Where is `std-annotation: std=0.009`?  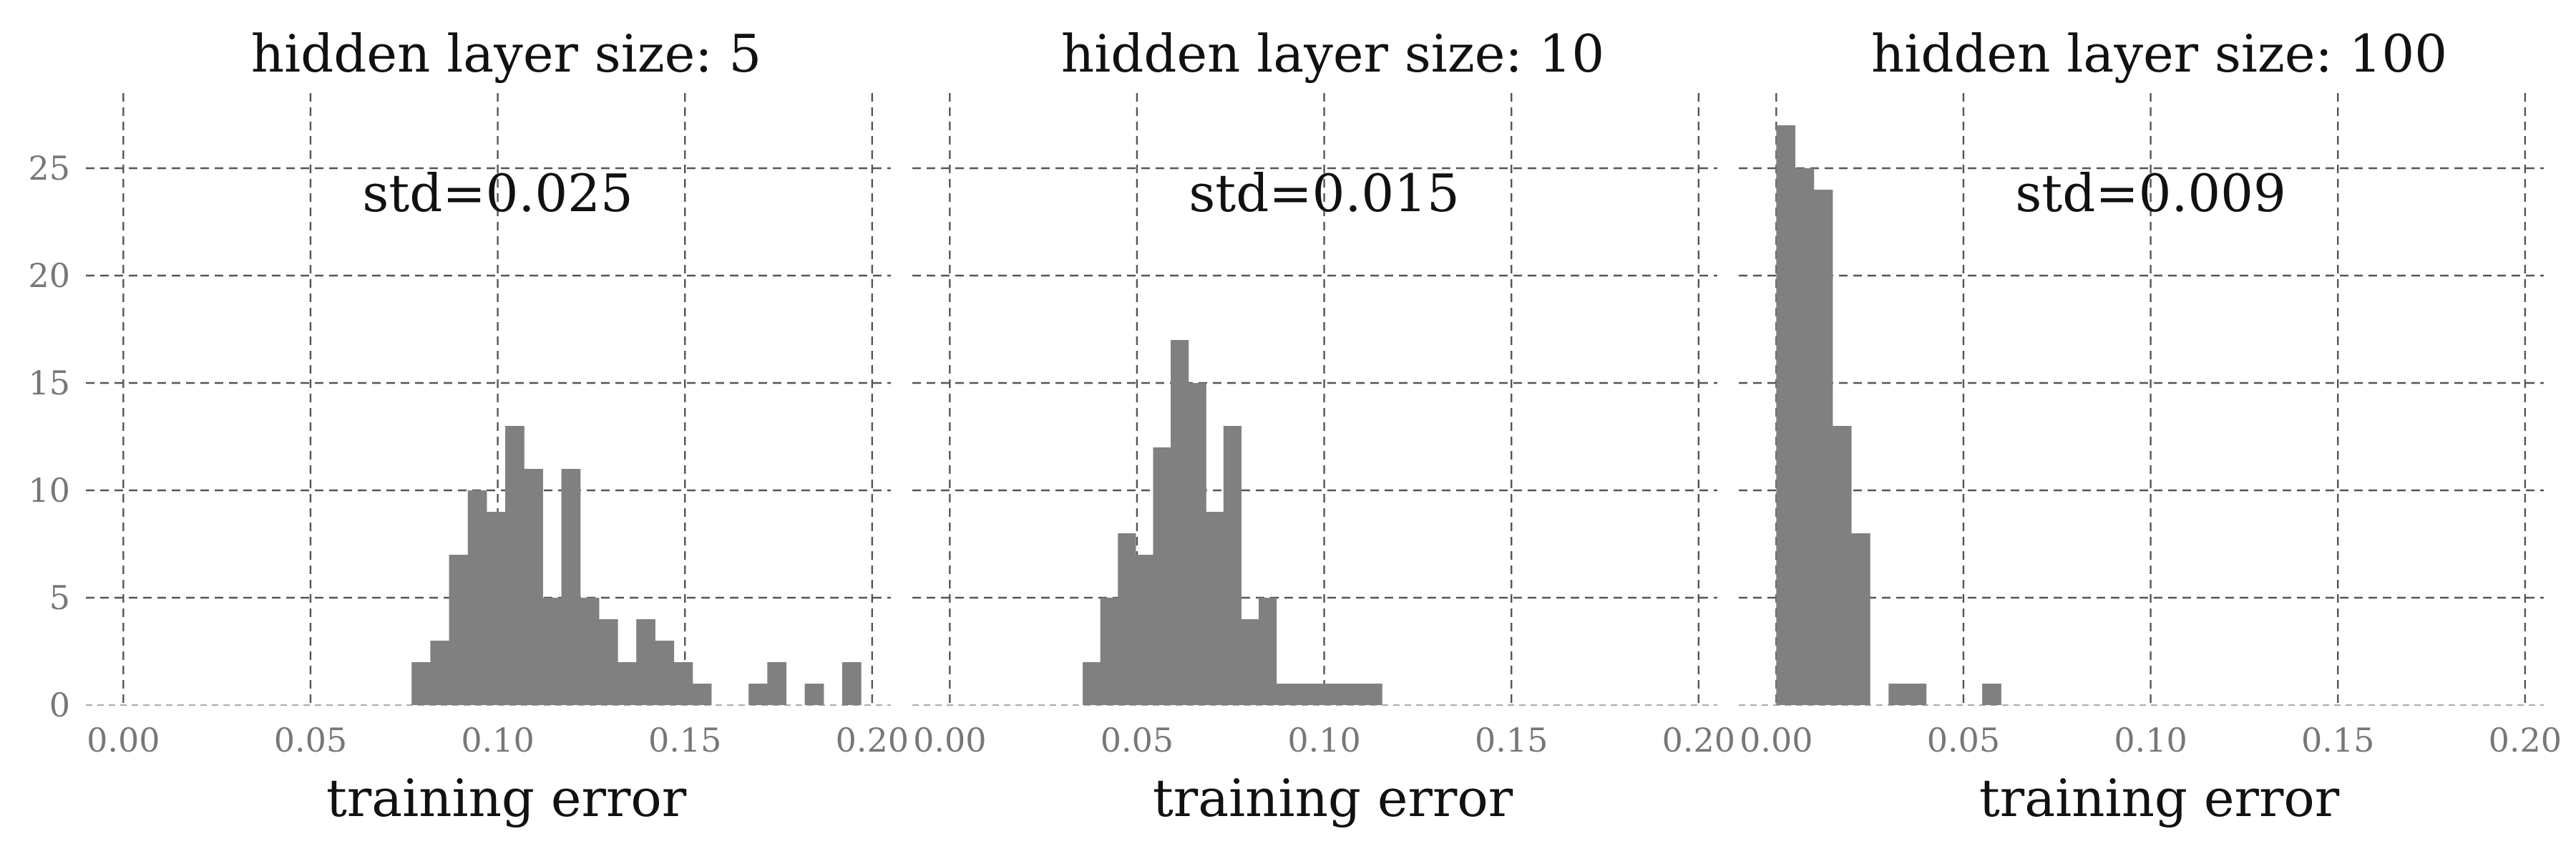 std-annotation: std=0.009 is located at coordinates (2150, 193).